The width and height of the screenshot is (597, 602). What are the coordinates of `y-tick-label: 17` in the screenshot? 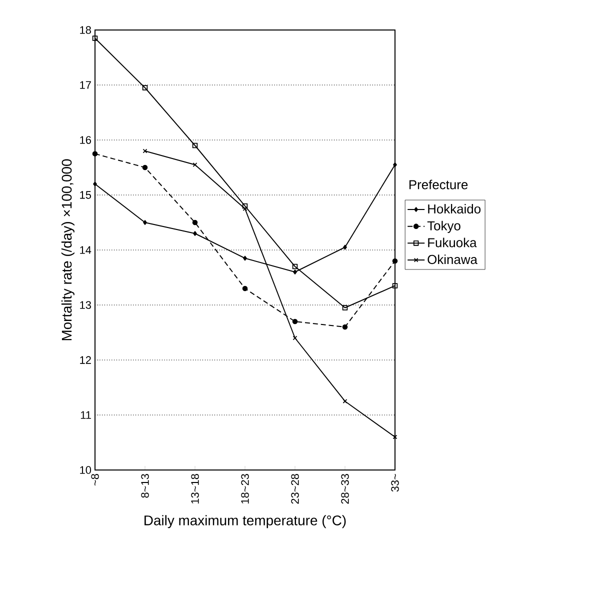 It's located at (85, 85).